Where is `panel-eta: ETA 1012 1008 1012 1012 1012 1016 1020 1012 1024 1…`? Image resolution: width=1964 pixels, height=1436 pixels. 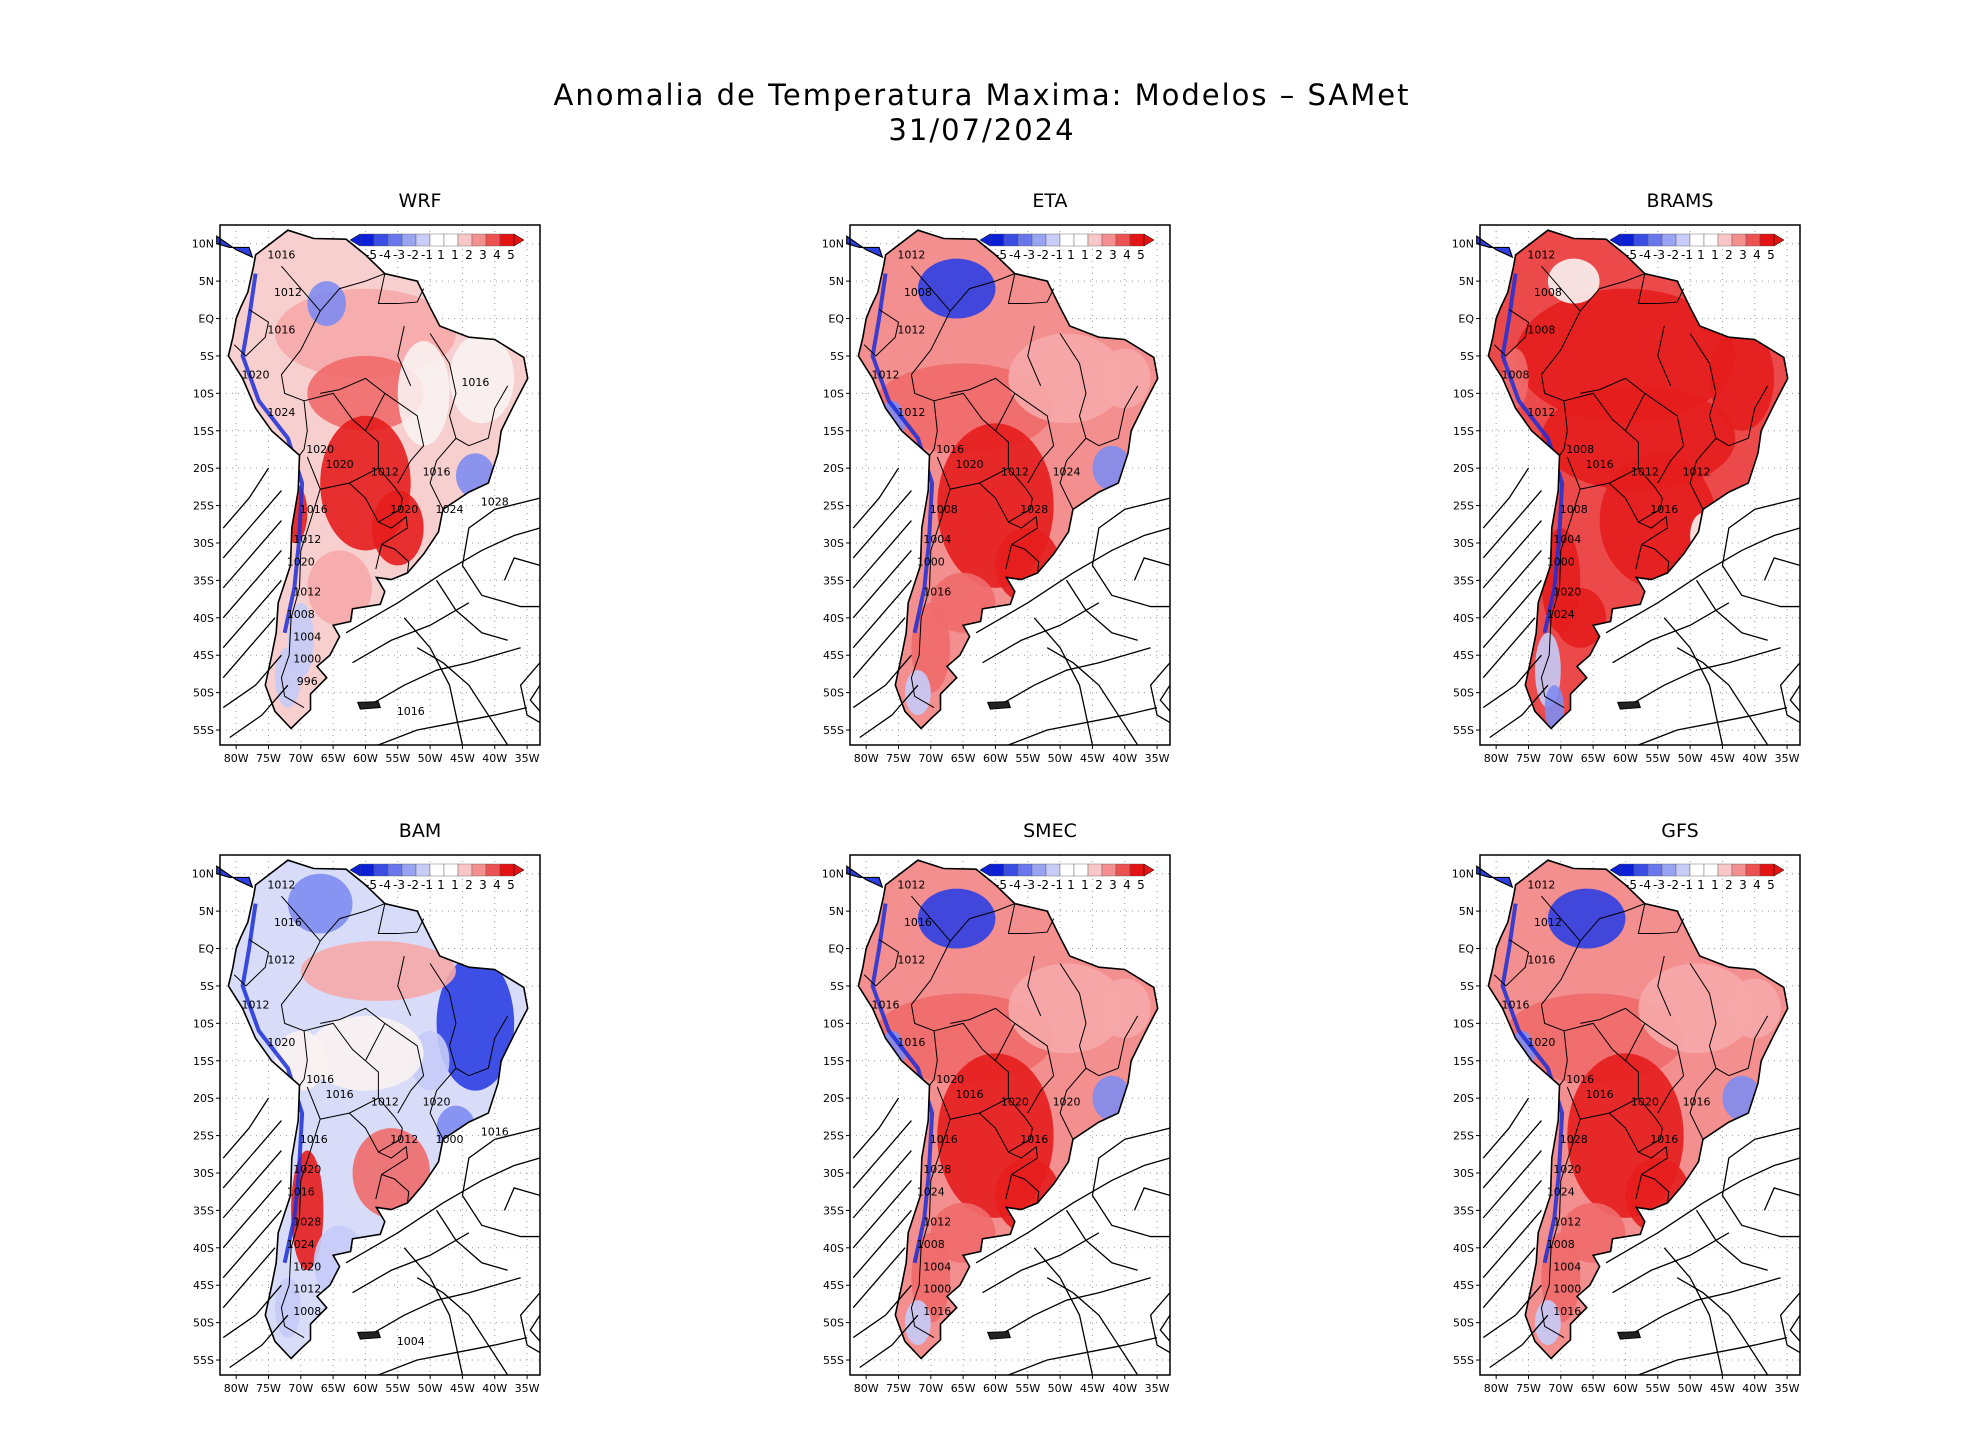
panel-eta: ETA 1012 1008 1012 1012 1012 1016 1020 1012 1024 1… is located at coordinates (990, 477).